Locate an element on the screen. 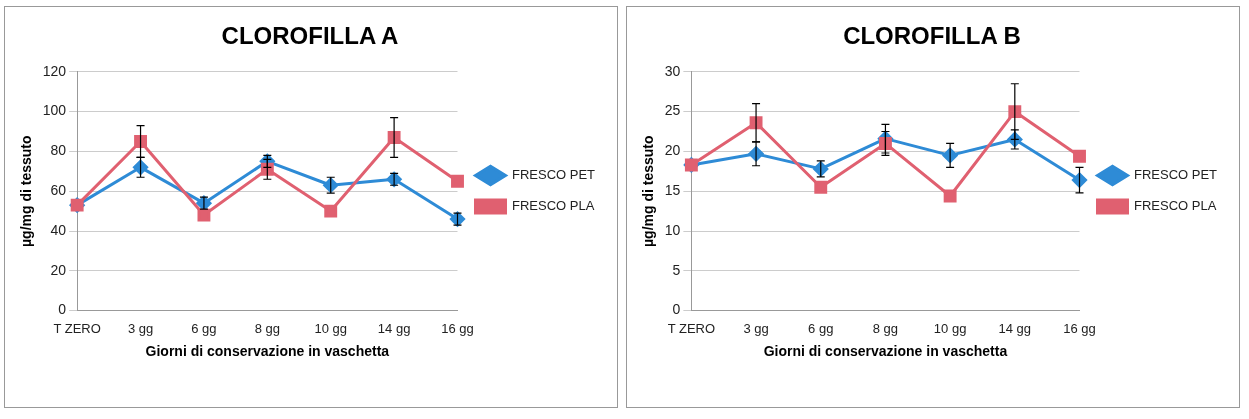 The height and width of the screenshot is (419, 1249). y-tick-label: 60 is located at coordinates (58, 190).